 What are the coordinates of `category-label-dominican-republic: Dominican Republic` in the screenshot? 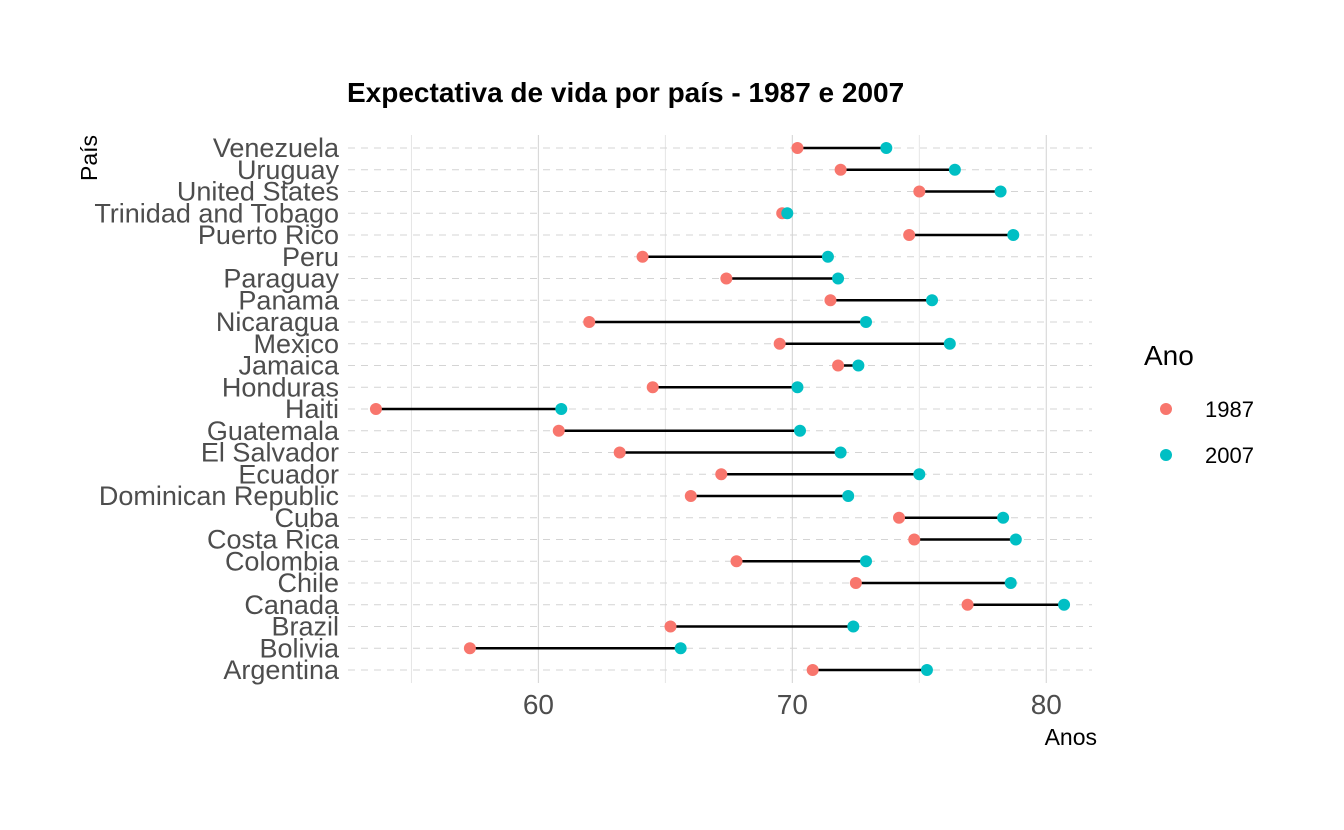 It's located at (219, 496).